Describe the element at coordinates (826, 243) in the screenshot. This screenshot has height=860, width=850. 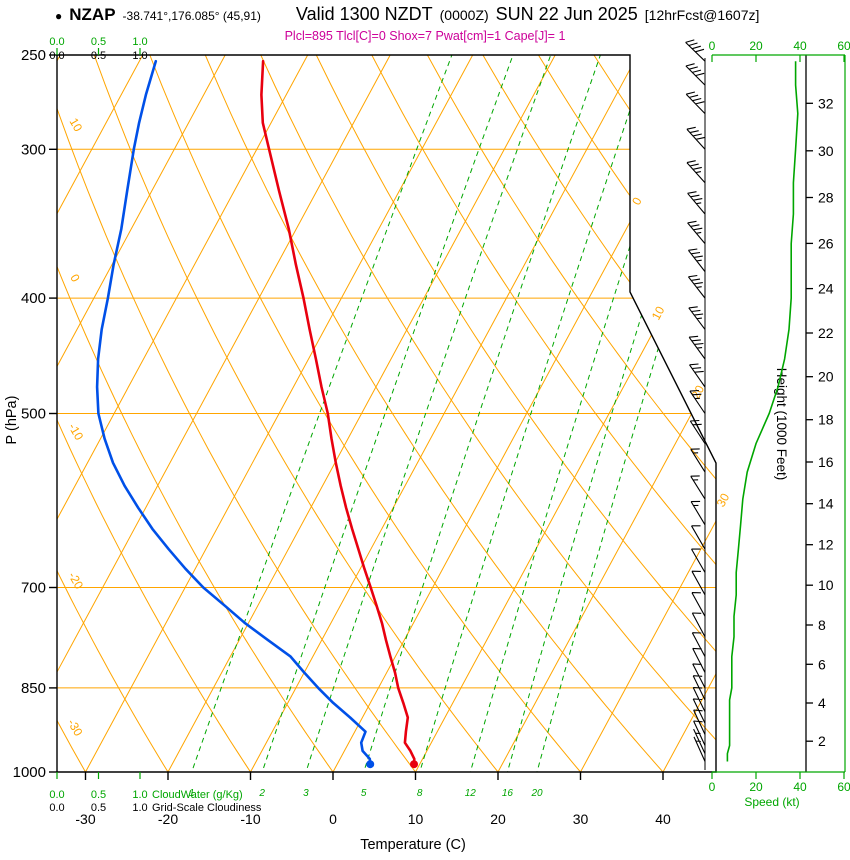
I see `svg-text: 26` at that location.